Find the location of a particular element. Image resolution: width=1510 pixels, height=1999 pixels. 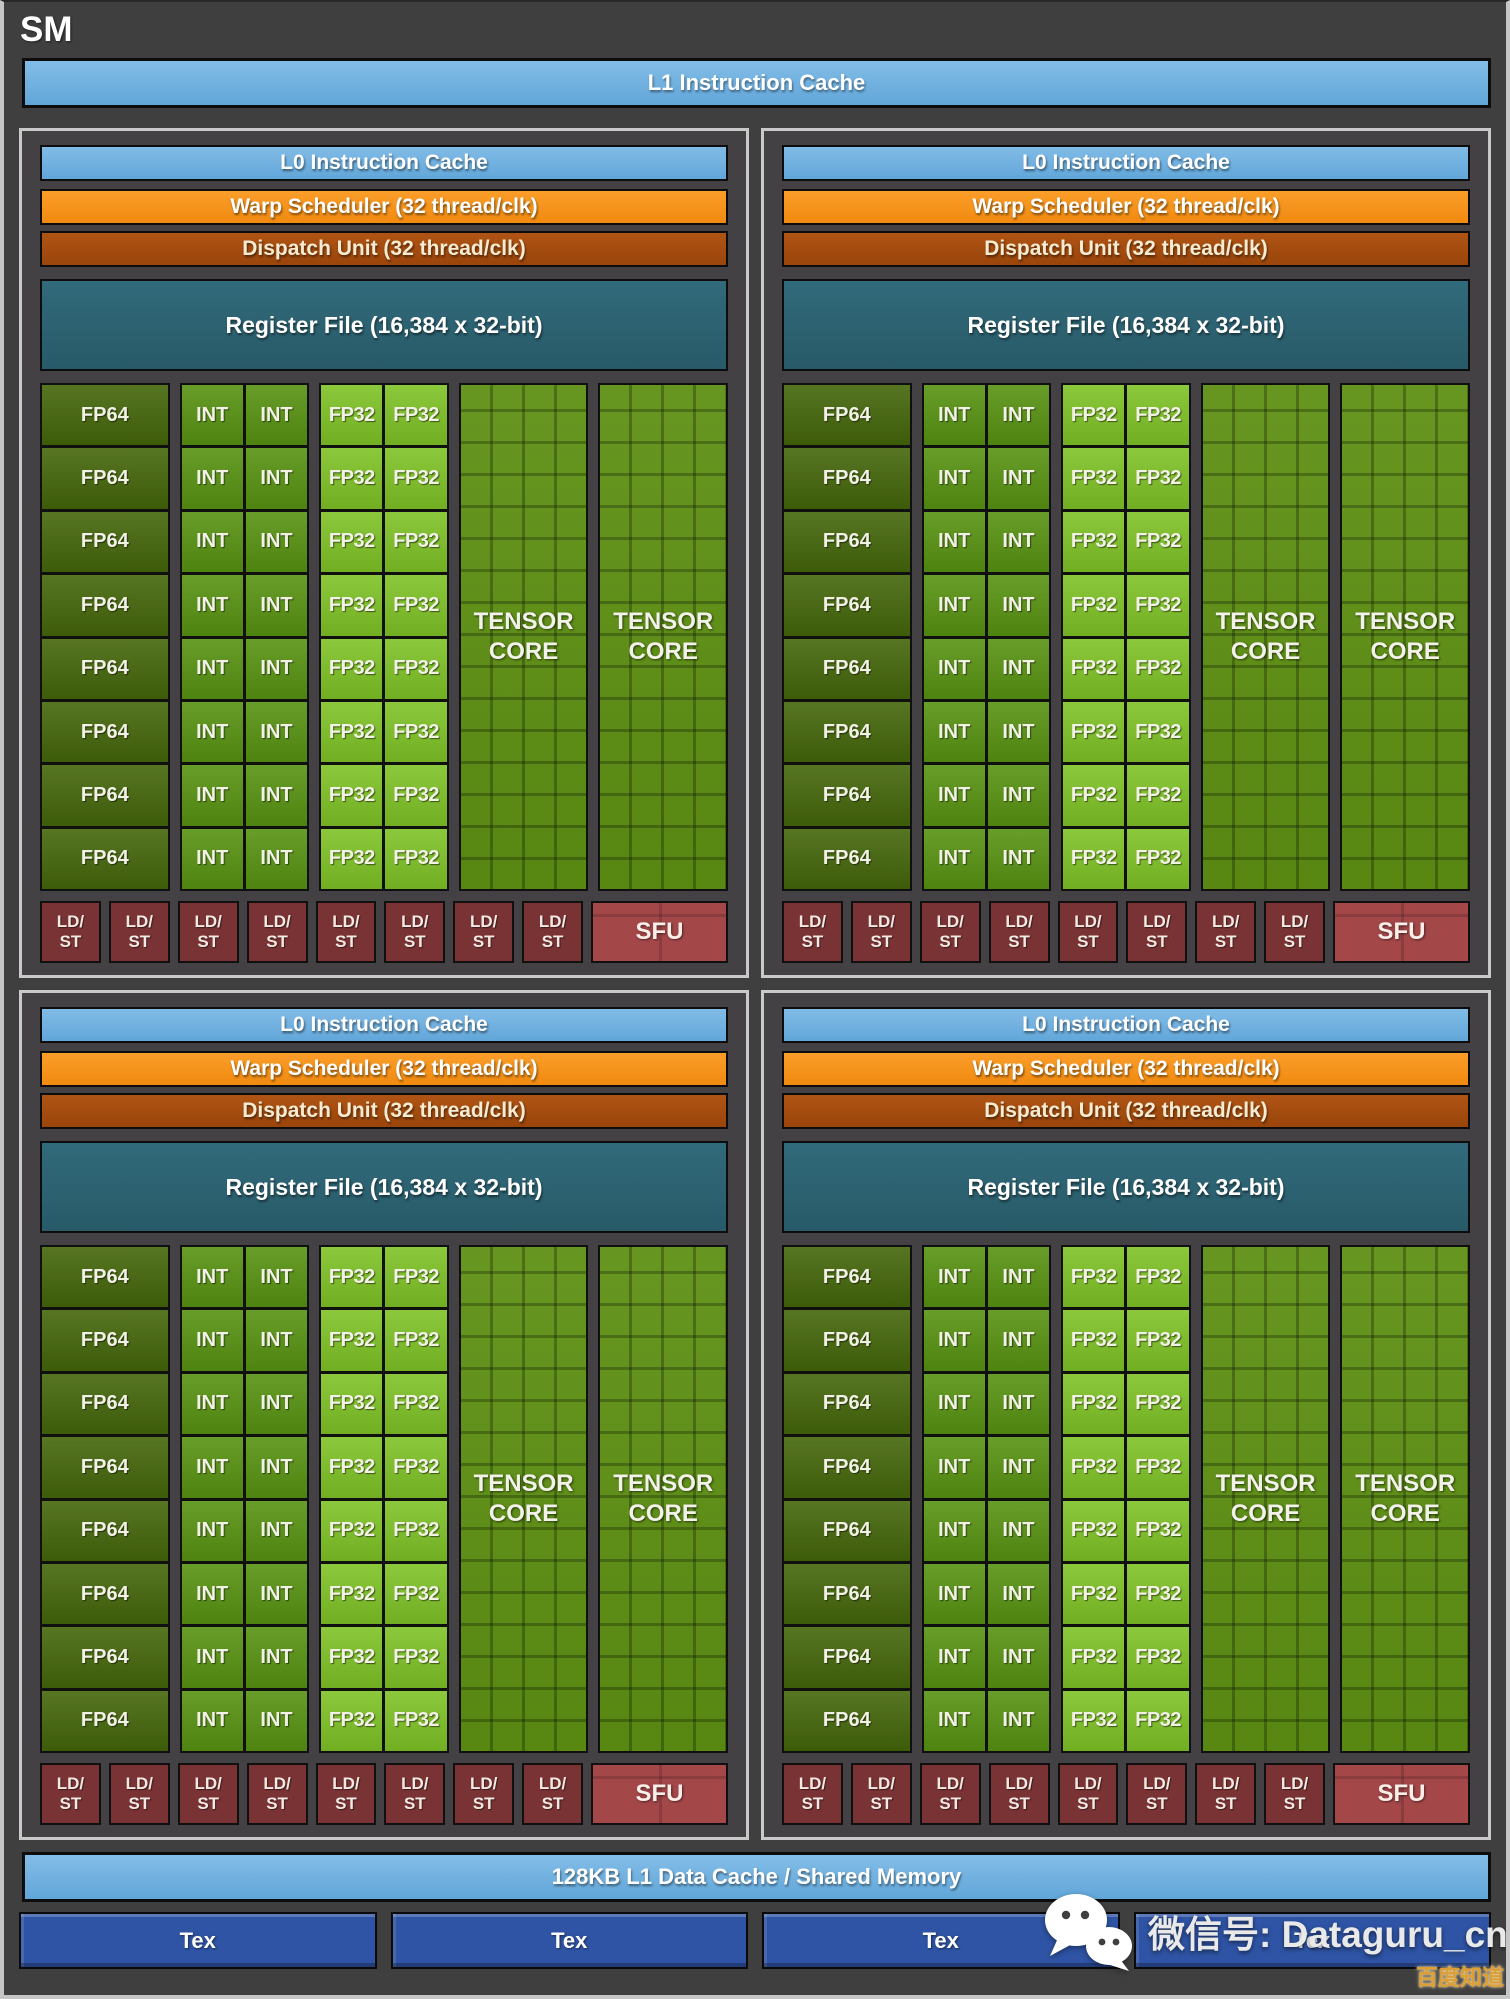

dispatch-unit-label: Dispatch Unit (32 thread/clk) is located at coordinates (384, 248).